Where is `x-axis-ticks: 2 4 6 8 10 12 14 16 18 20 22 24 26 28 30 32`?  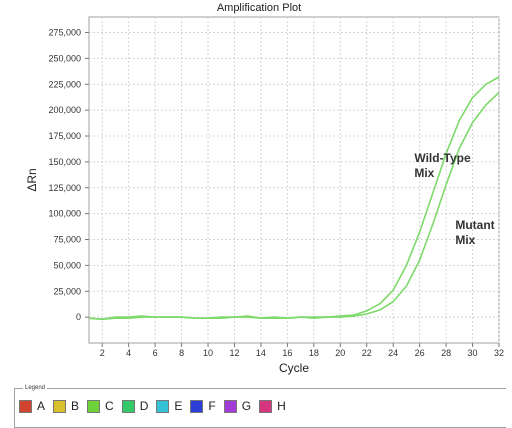 x-axis-ticks: 2 4 6 8 10 12 14 16 18 20 22 24 26 28 30 32 is located at coordinates (302, 350).